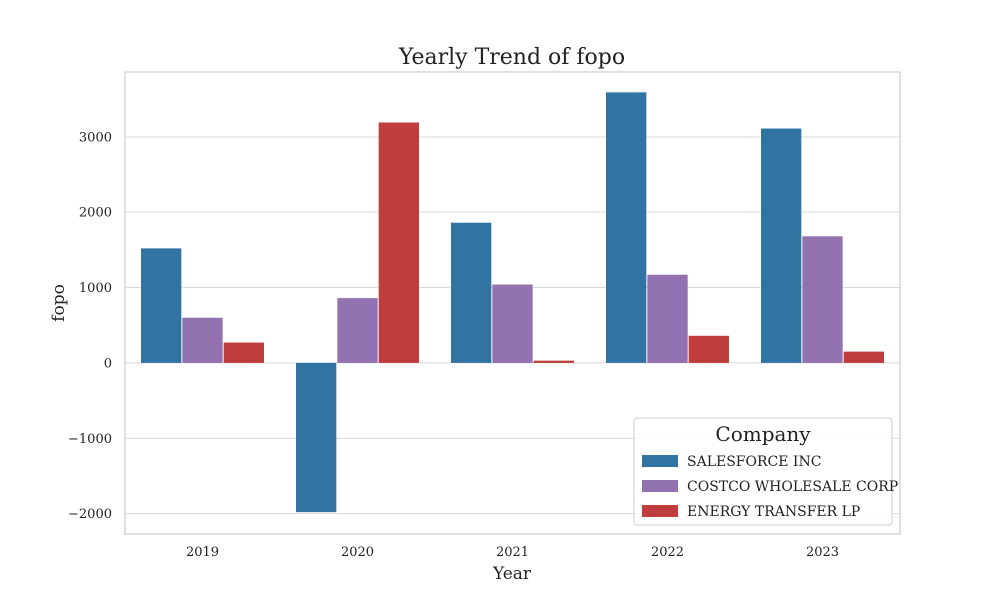  I want to click on x-axis-label: Year, so click(512, 574).